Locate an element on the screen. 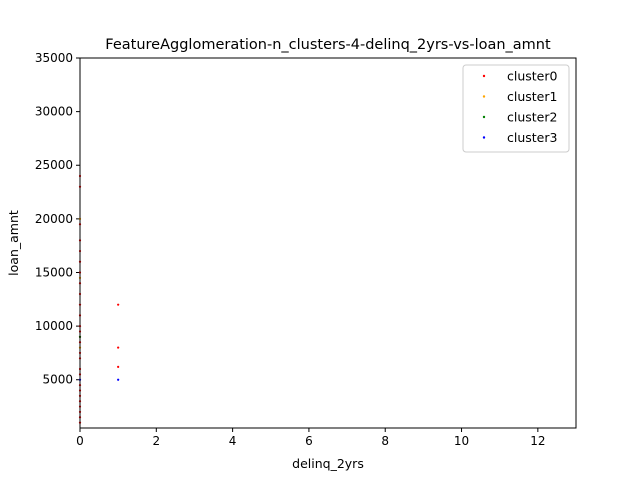 This screenshot has width=640, height=480. legend-marker-cluster0 is located at coordinates (484, 76).